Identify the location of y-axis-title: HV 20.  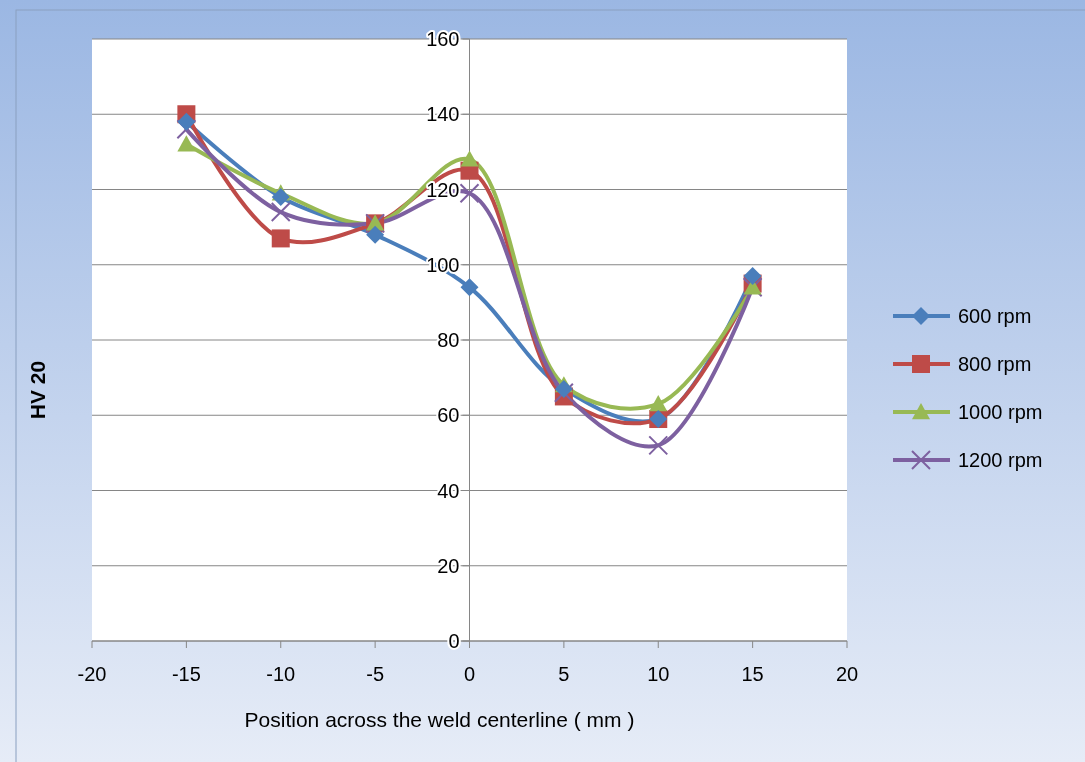
(37, 390).